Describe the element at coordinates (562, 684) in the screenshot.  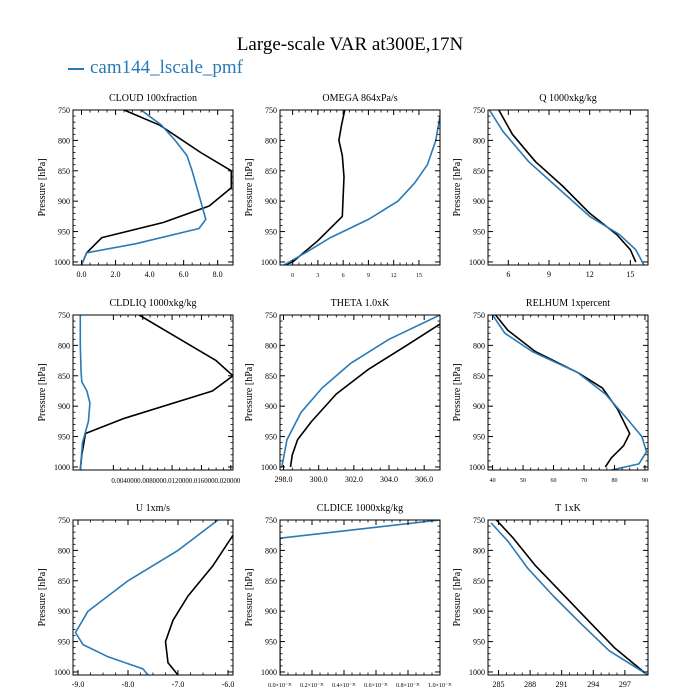
I see `x-tick-label: 291` at that location.